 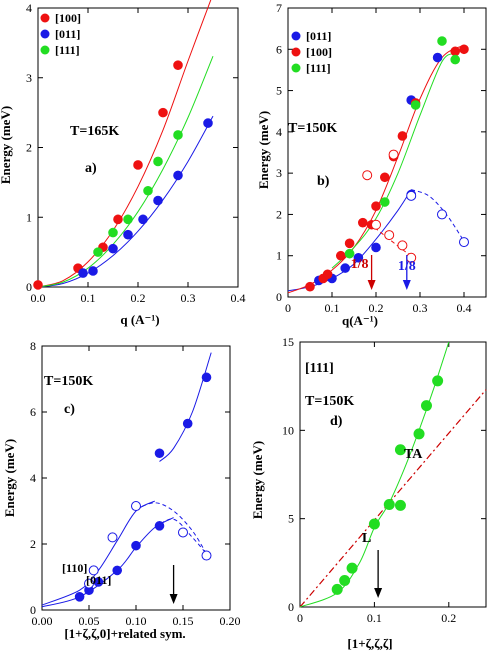 What do you see at coordinates (9, 478) in the screenshot?
I see `panel-c-ylabel: Energy (meV)` at bounding box center [9, 478].